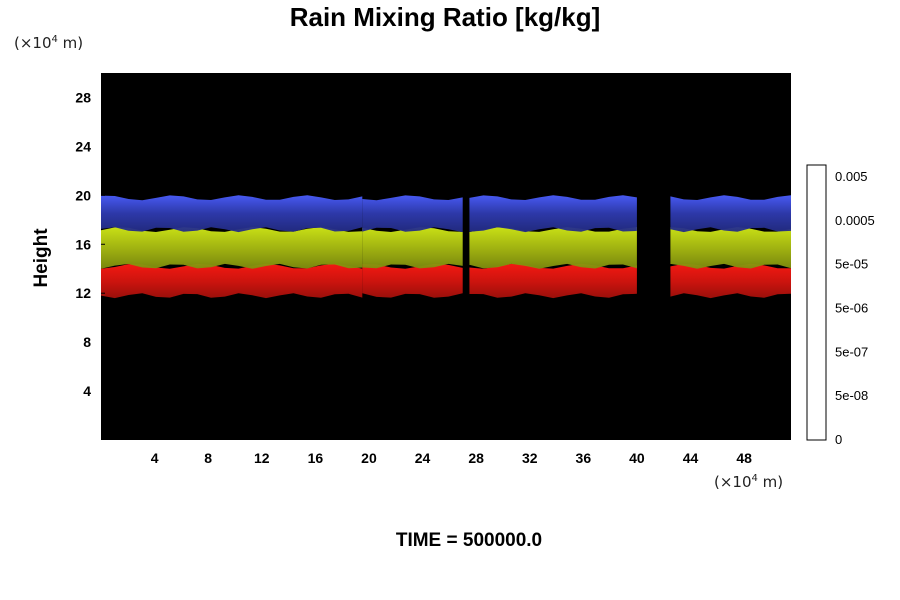 The width and height of the screenshot is (900, 600). I want to click on x-tick-label: 20, so click(369, 458).